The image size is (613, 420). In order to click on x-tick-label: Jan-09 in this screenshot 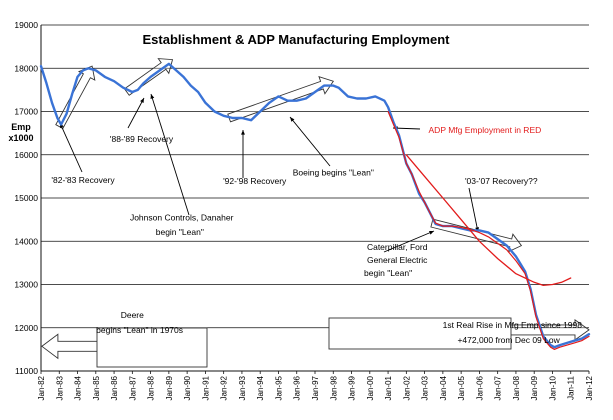, I will do `click(534, 387)`.